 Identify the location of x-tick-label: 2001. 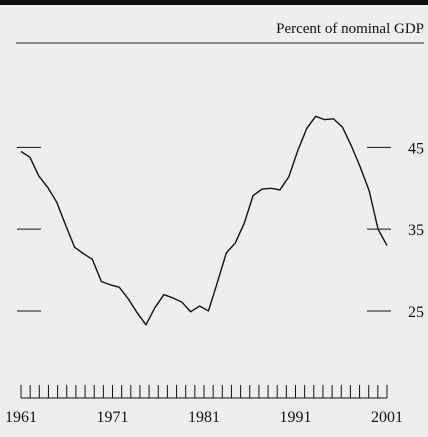
(387, 417).